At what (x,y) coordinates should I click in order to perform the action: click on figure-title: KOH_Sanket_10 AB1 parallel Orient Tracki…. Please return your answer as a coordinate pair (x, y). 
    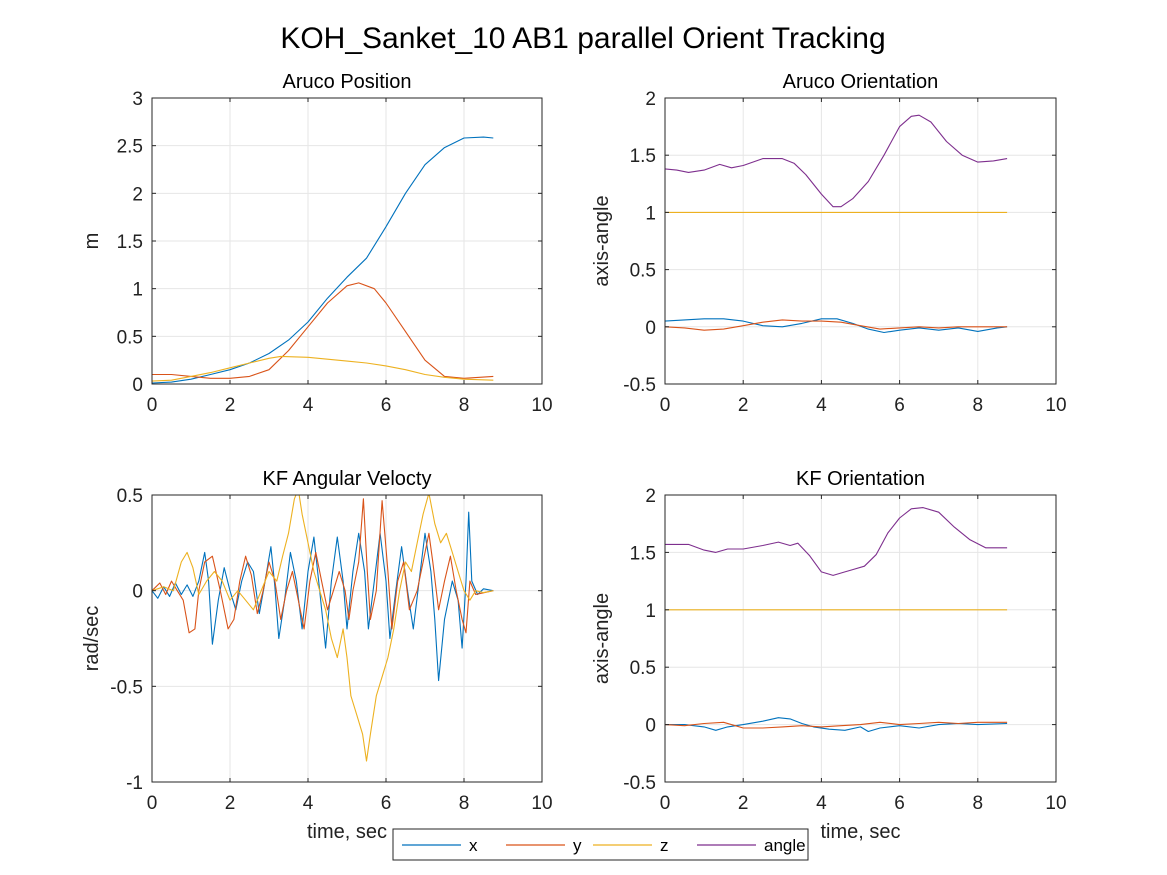
    Looking at the image, I should click on (582, 38).